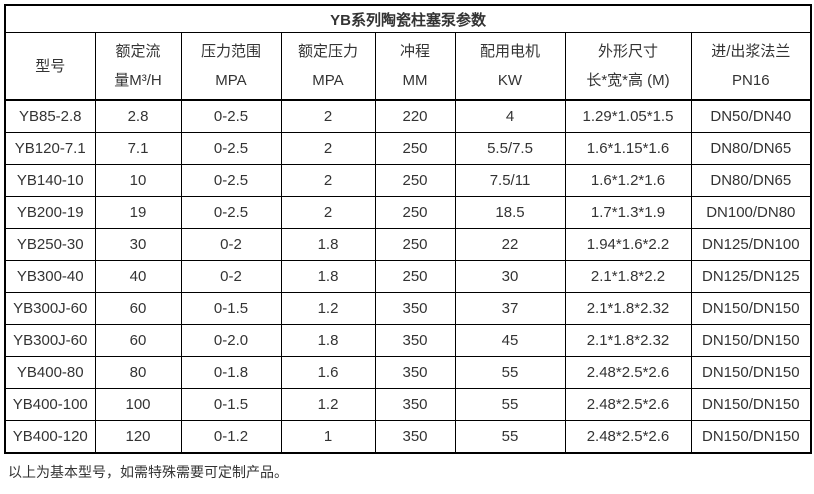 The height and width of the screenshot is (494, 814). Describe the element at coordinates (50, 404) in the screenshot. I see `cell-model: YB400-100` at that location.